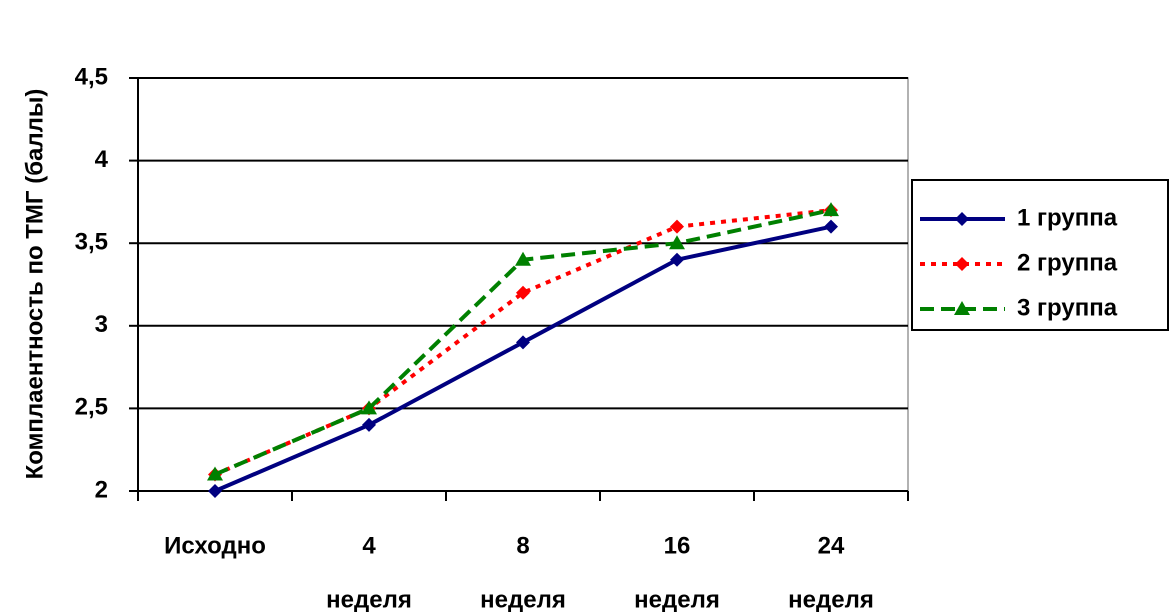 Image resolution: width=1170 pixels, height=612 pixels. Describe the element at coordinates (369, 545) in the screenshot. I see `x-tick-label: 4` at that location.